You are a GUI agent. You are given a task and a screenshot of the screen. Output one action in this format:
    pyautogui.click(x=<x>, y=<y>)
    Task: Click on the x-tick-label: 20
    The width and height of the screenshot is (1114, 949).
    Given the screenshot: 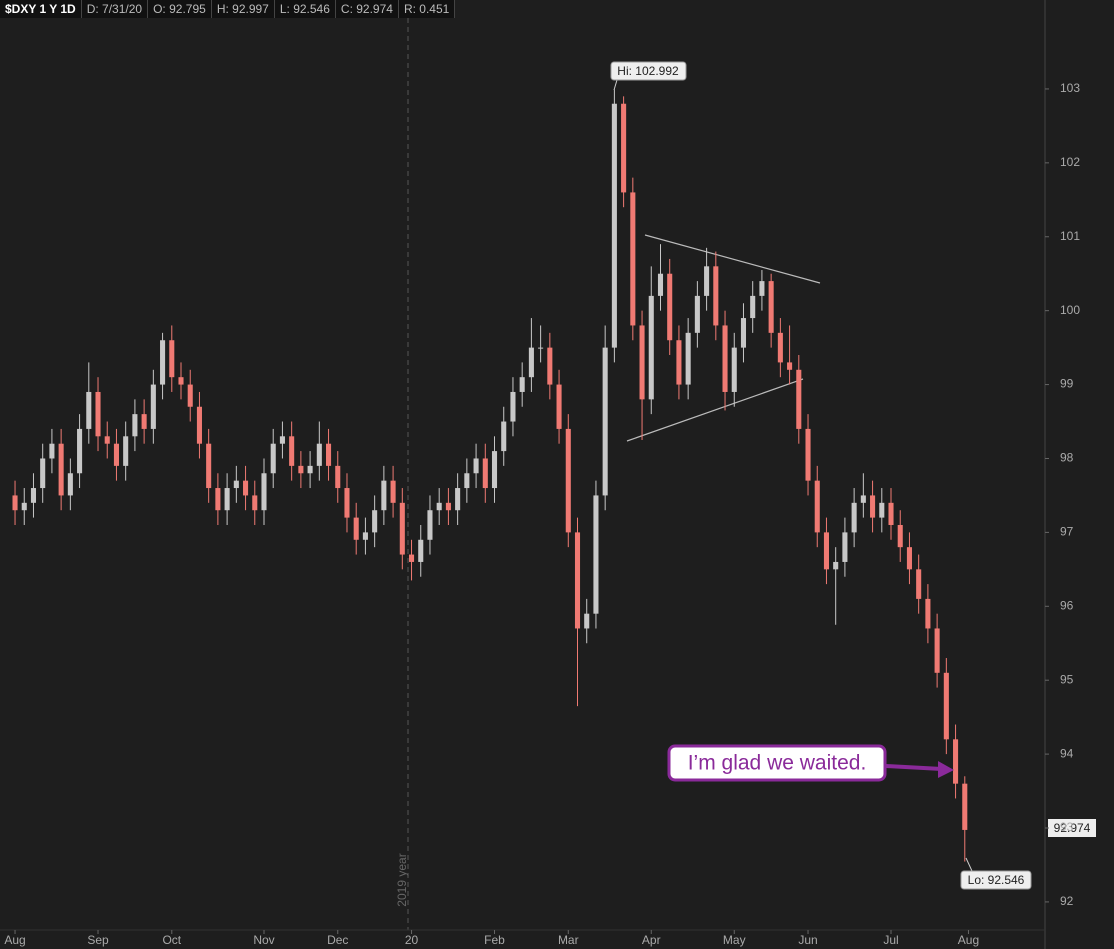 What is the action you would take?
    pyautogui.click(x=412, y=940)
    